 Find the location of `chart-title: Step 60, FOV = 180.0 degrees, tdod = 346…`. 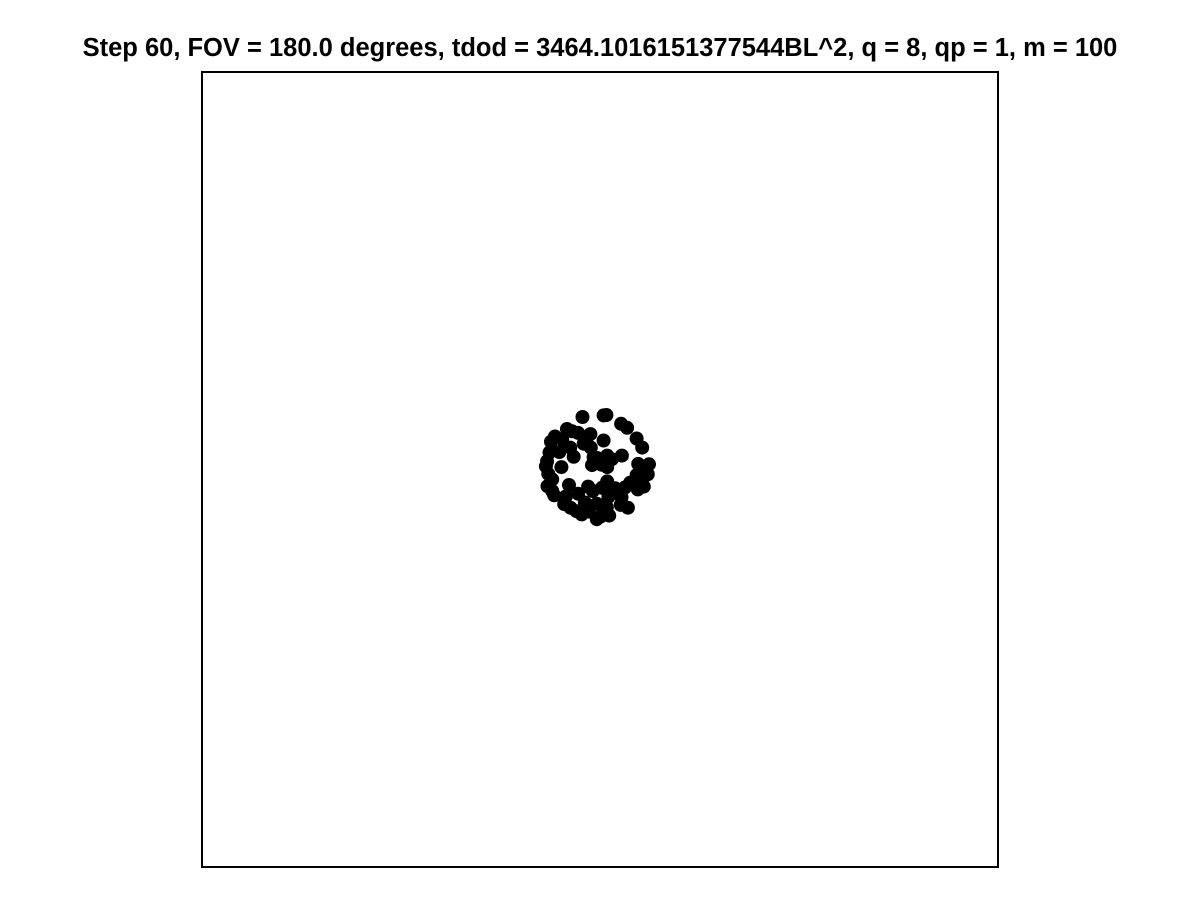

chart-title: Step 60, FOV = 180.0 degrees, tdod = 346… is located at coordinates (600, 48).